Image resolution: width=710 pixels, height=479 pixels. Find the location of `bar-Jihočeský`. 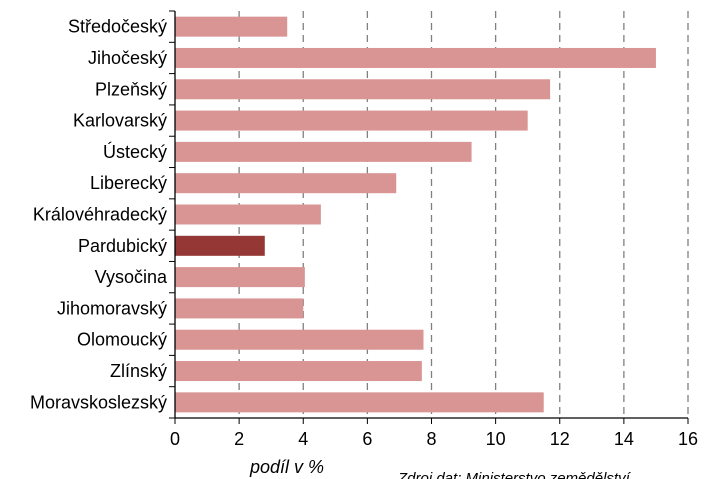

bar-Jihočeský is located at coordinates (415, 57).